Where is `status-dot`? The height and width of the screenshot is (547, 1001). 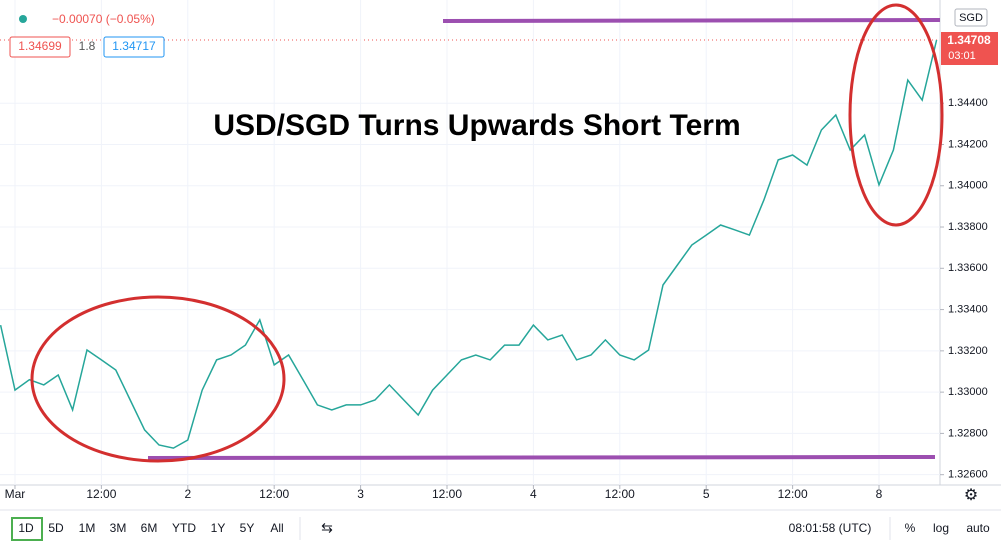
status-dot is located at coordinates (23, 19).